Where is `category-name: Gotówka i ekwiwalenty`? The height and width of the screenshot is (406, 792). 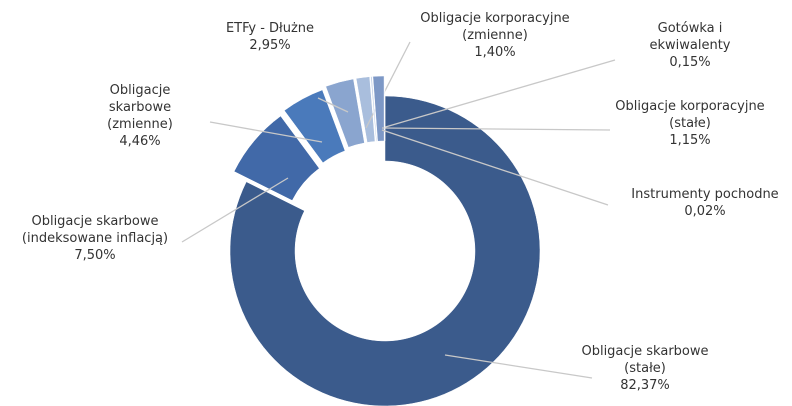
category-name: Gotówka i ekwiwalenty is located at coordinates (690, 37).